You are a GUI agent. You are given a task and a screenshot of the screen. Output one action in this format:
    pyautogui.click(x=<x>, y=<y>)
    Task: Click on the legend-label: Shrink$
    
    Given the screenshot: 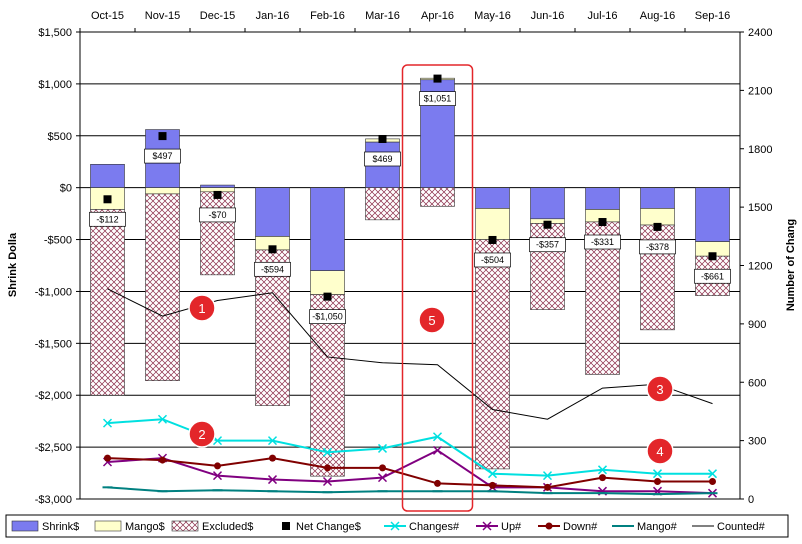 What is the action you would take?
    pyautogui.click(x=60, y=527)
    